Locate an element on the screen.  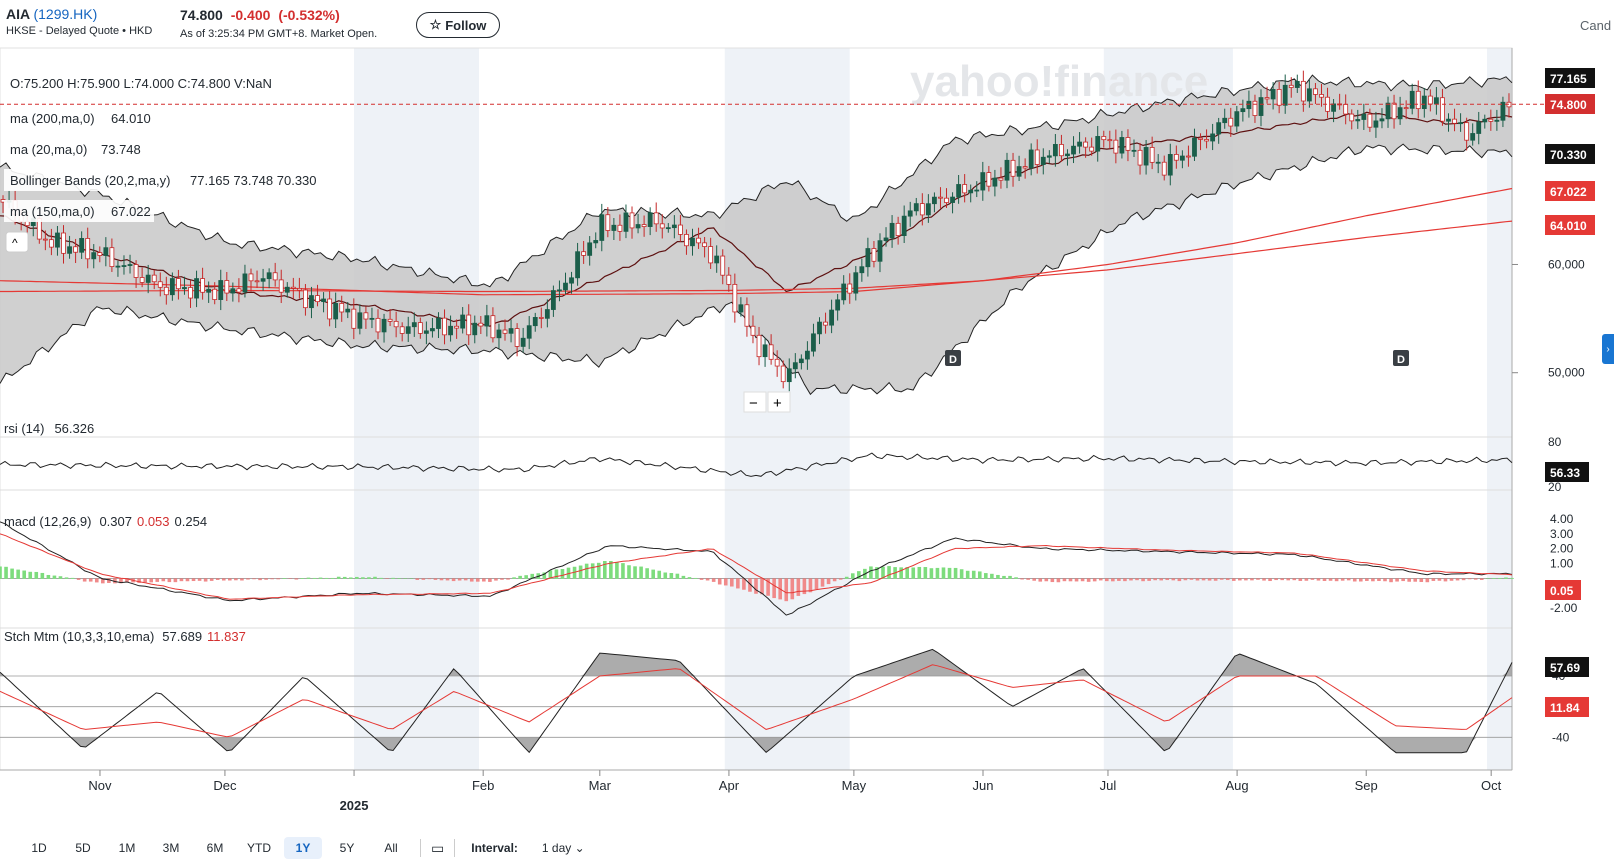
chevron-down-icon: ⌄ is located at coordinates (579, 848).